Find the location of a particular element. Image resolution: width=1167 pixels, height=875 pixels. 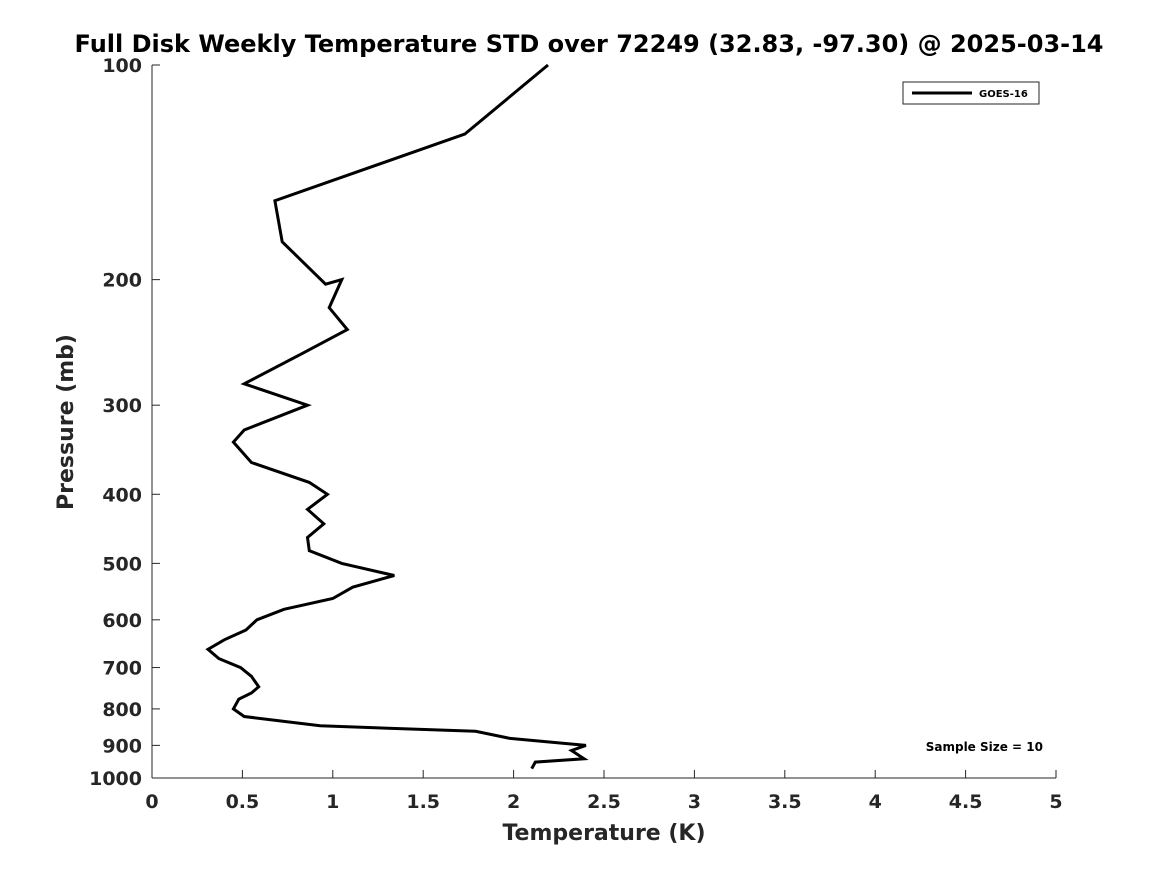

y-tick-label: 200 is located at coordinates (122, 281).